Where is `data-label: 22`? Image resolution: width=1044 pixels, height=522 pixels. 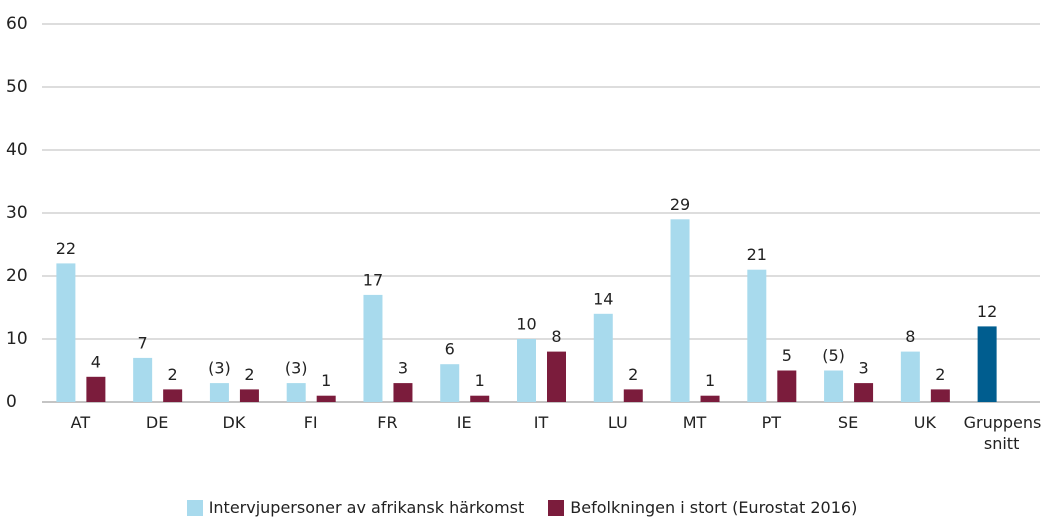
data-label: 22 is located at coordinates (66, 248).